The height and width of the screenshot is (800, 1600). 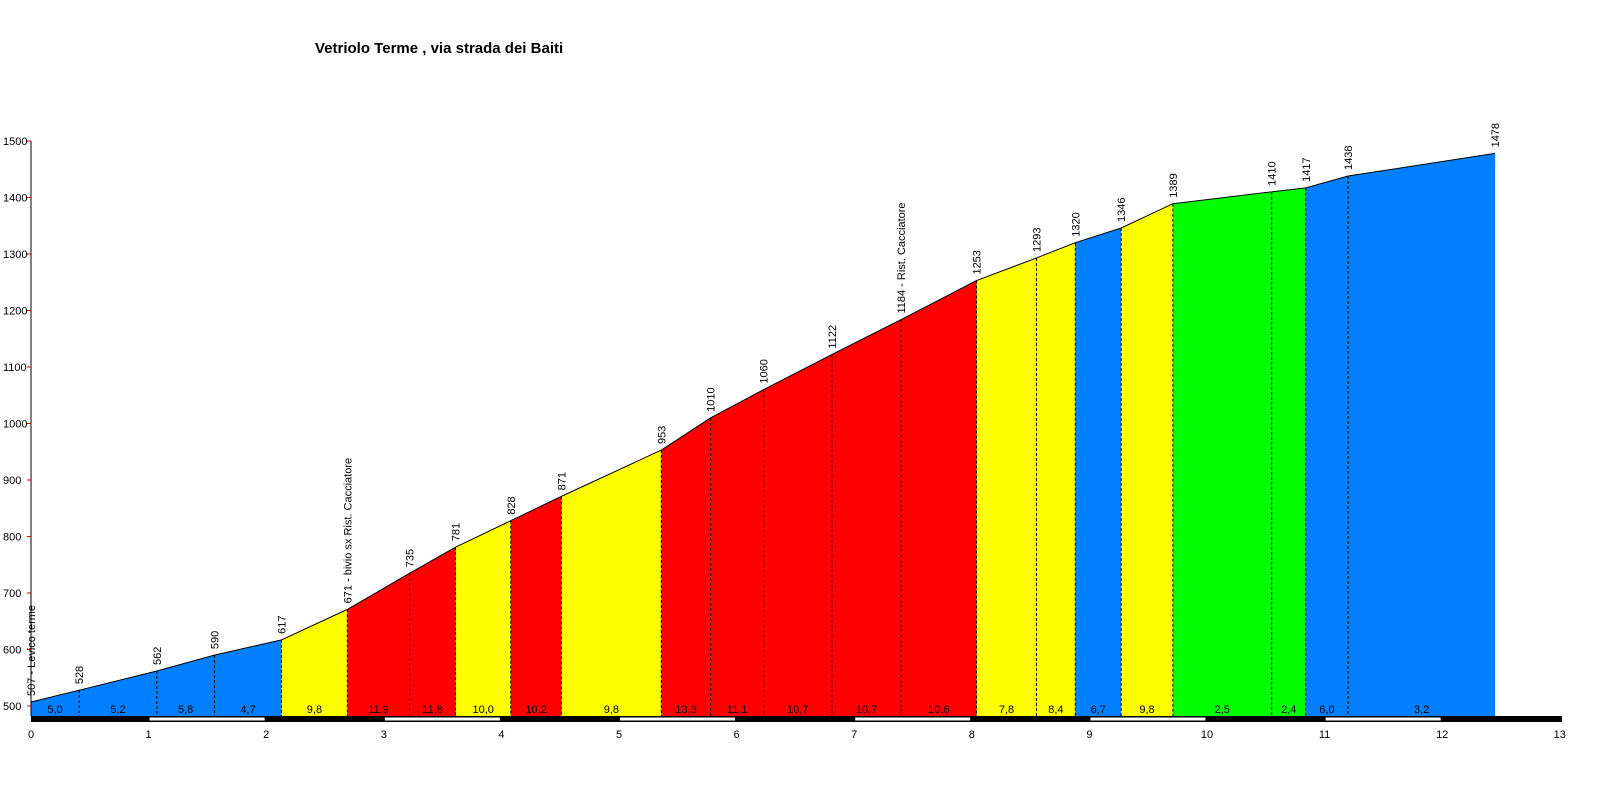 What do you see at coordinates (1207, 735) in the screenshot?
I see `x-tick-label: 10` at bounding box center [1207, 735].